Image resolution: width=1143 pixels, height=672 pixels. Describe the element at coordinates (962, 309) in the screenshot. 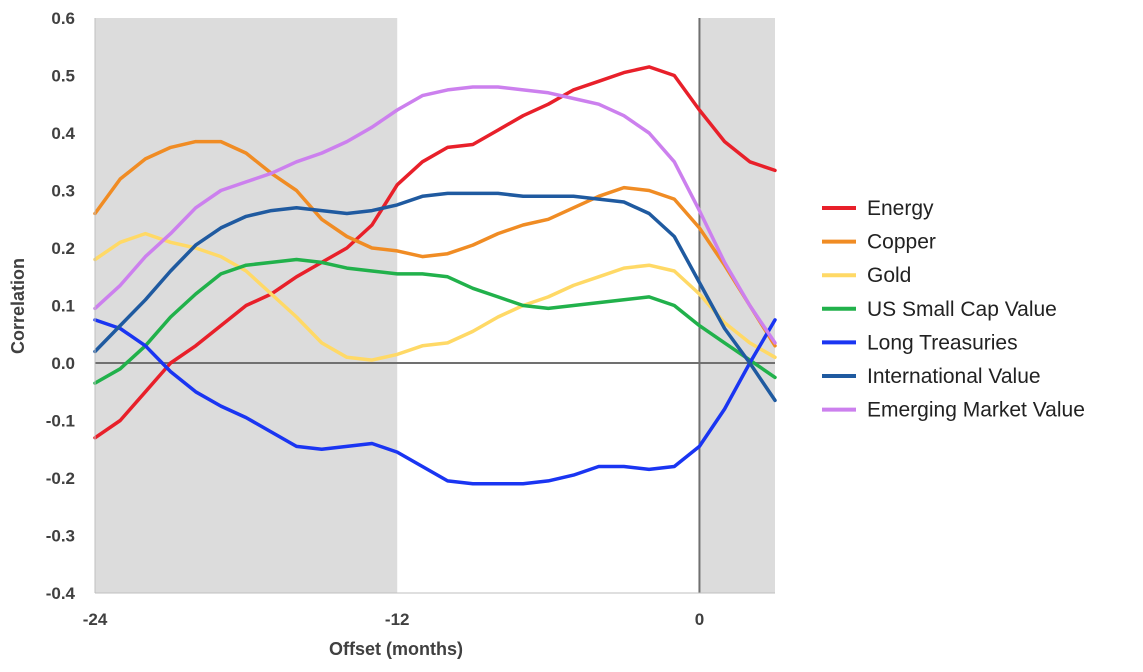

I see `legend-label: US Small Cap Value` at that location.